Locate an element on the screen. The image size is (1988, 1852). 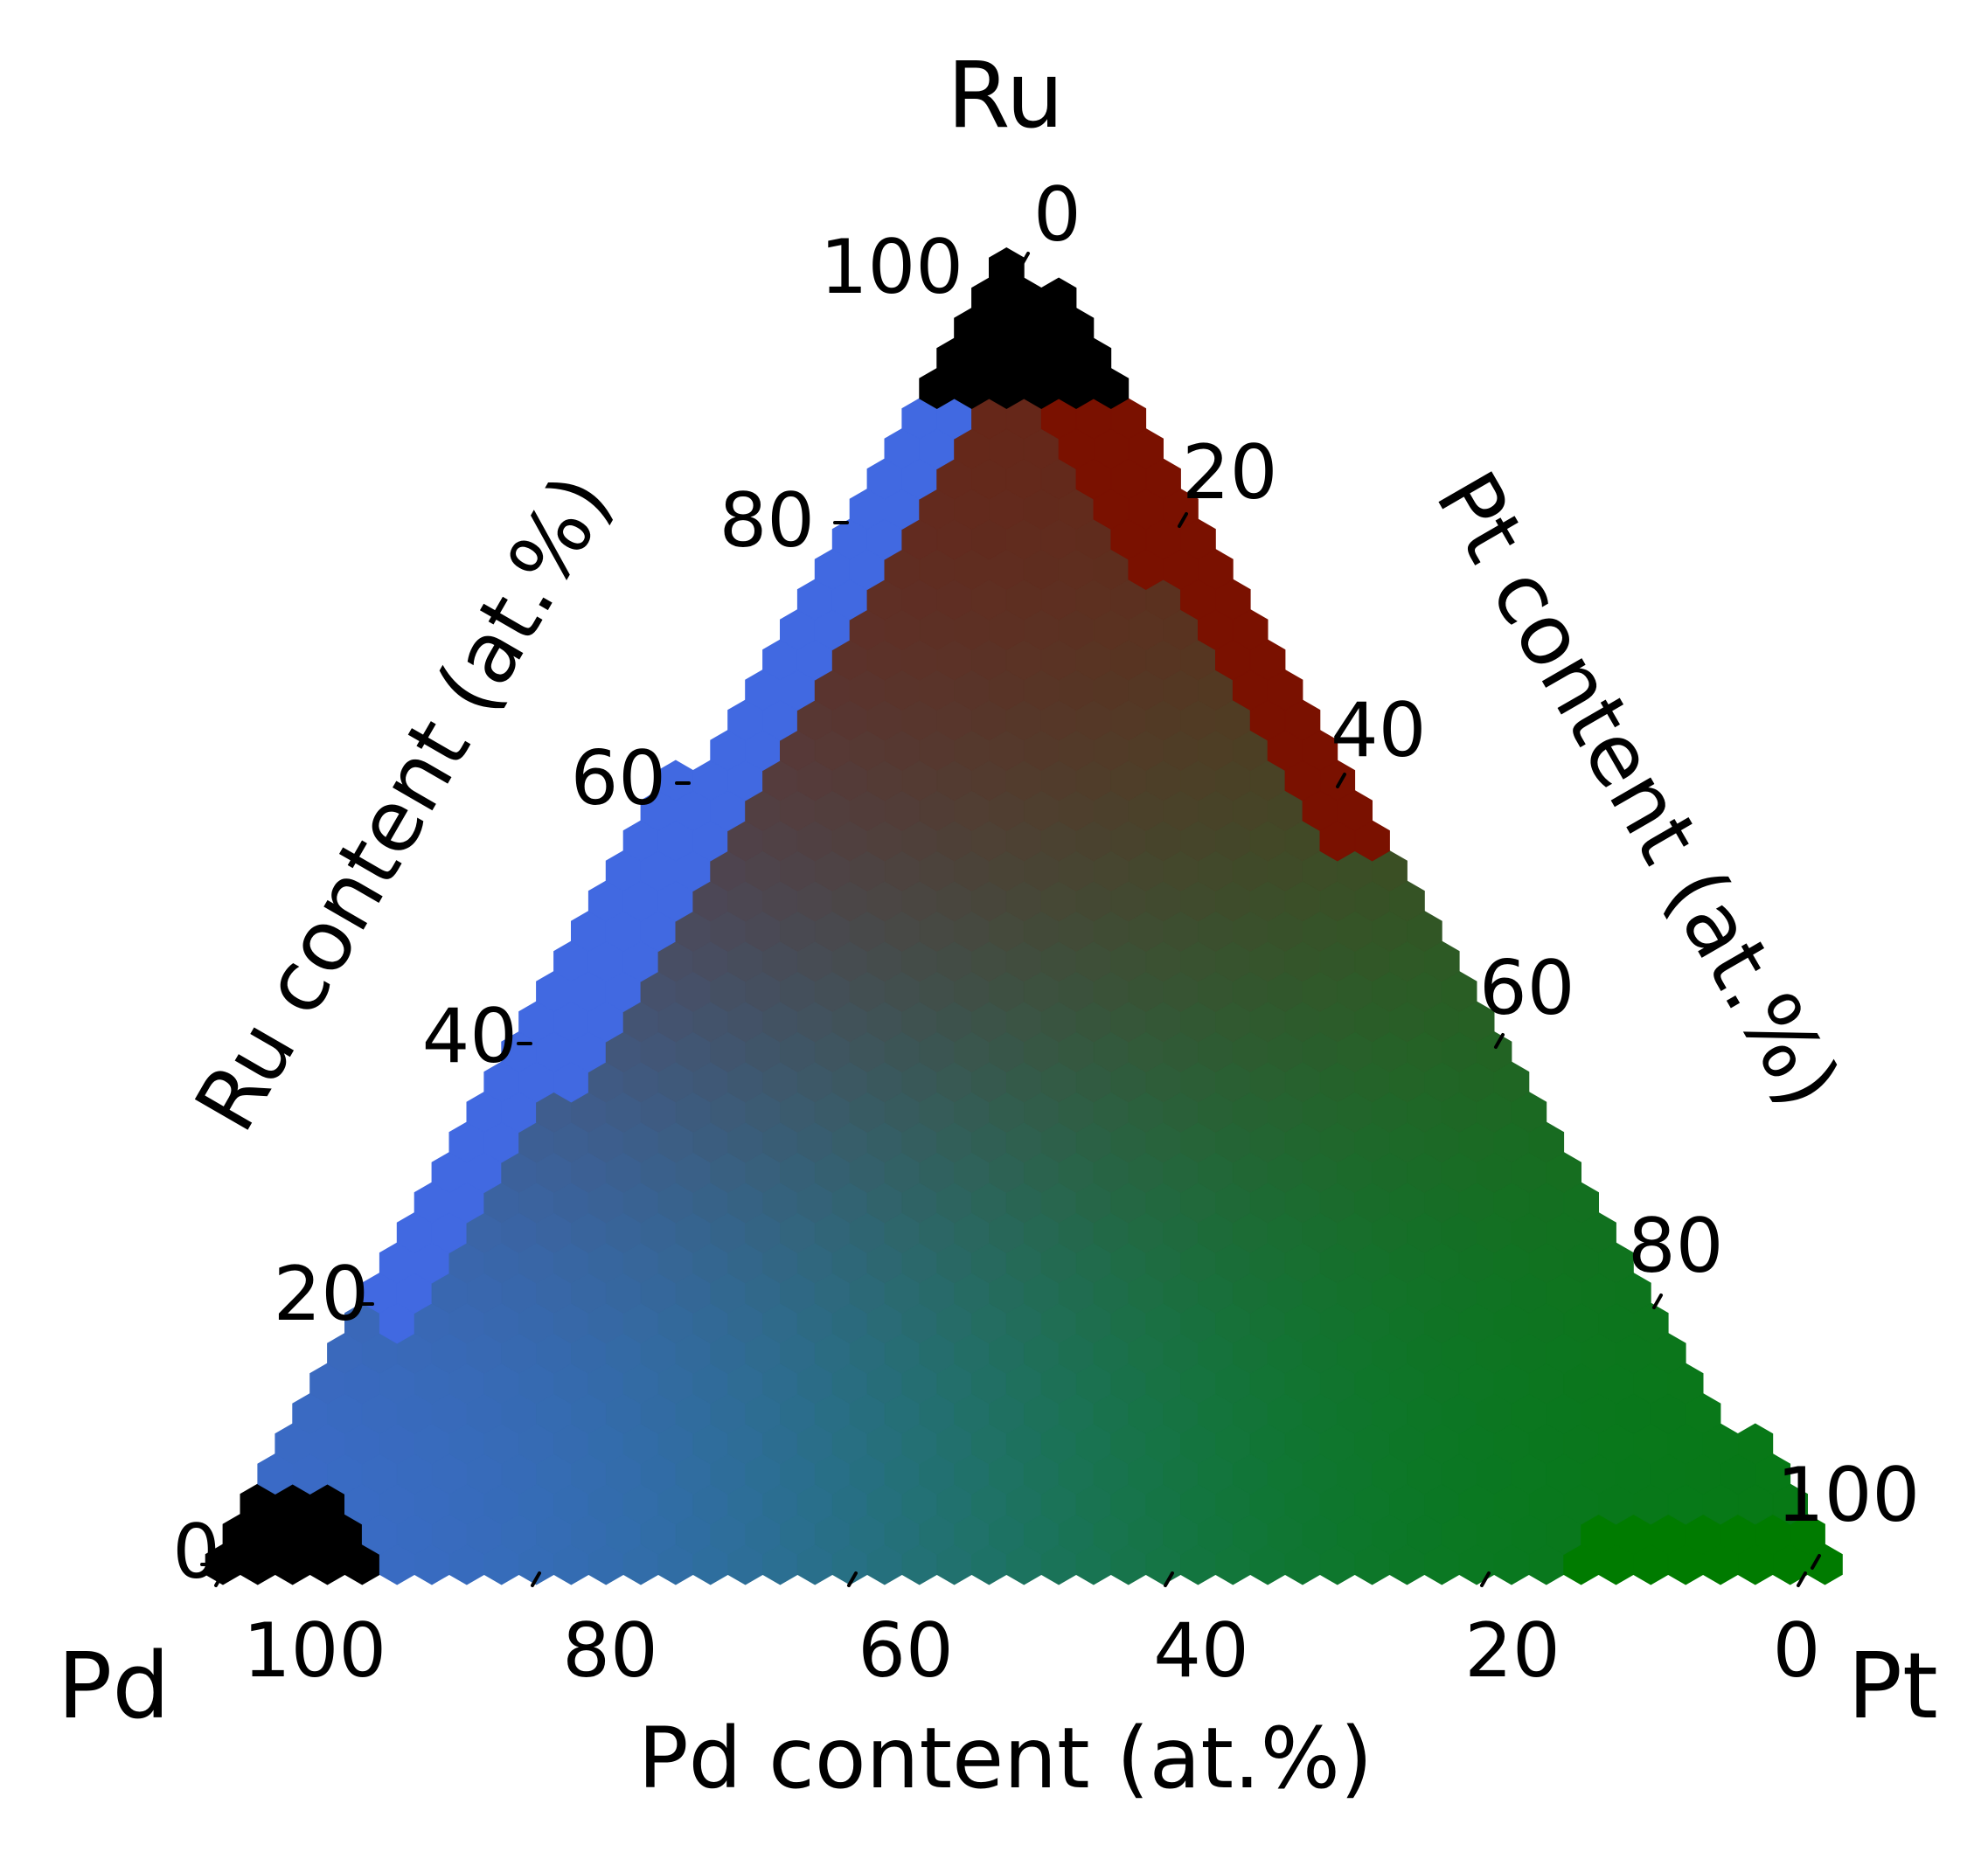
vertex-label-pd: Pd is located at coordinates (114, 1686).